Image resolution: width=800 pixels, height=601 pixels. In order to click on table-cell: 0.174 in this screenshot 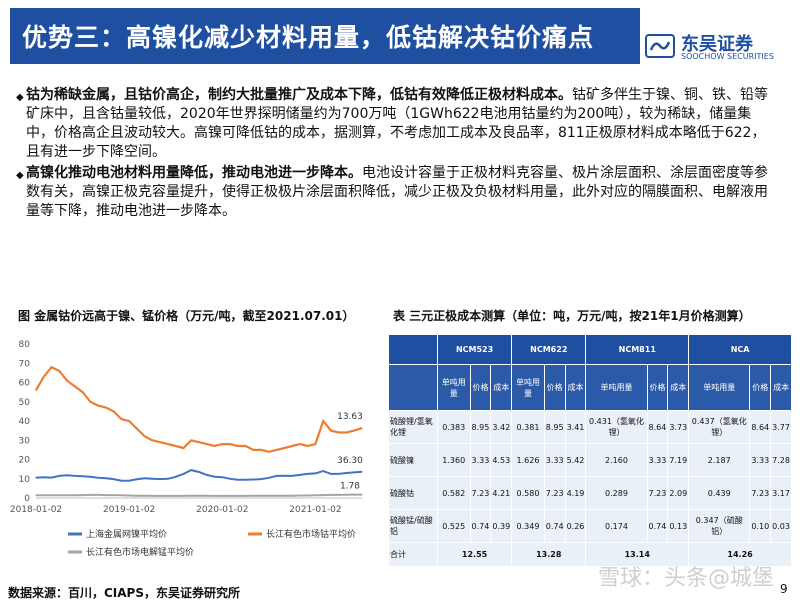, I will do `click(616, 526)`.